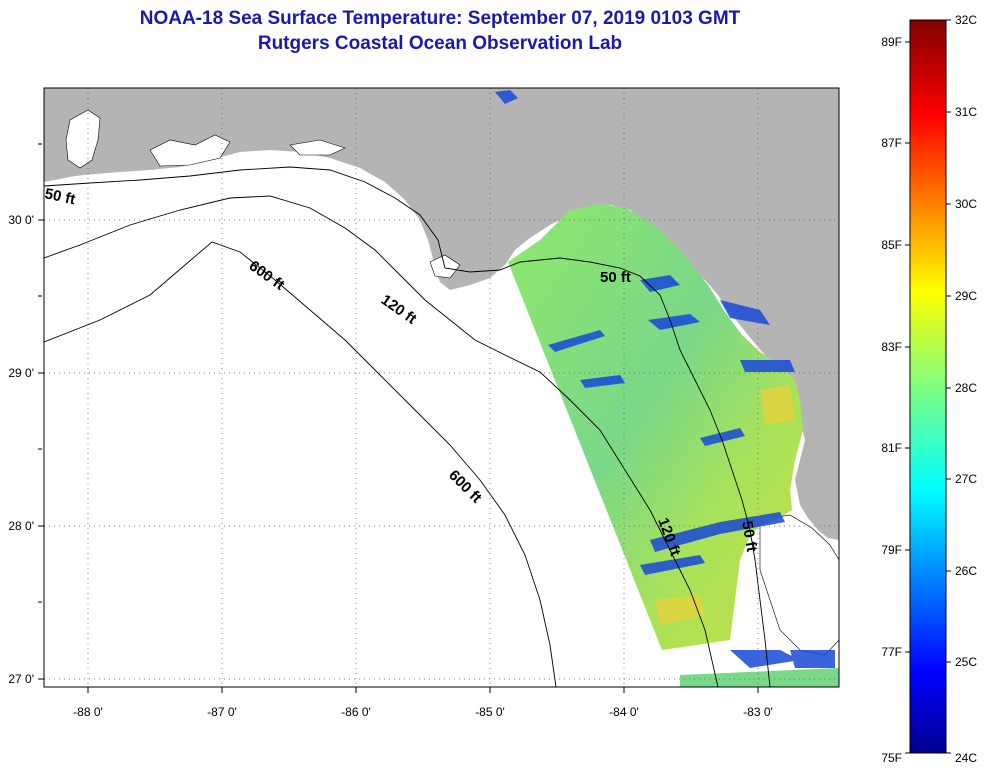 The image size is (992, 770). I want to click on colorbar-fahrenheit-label: 75F, so click(891, 758).